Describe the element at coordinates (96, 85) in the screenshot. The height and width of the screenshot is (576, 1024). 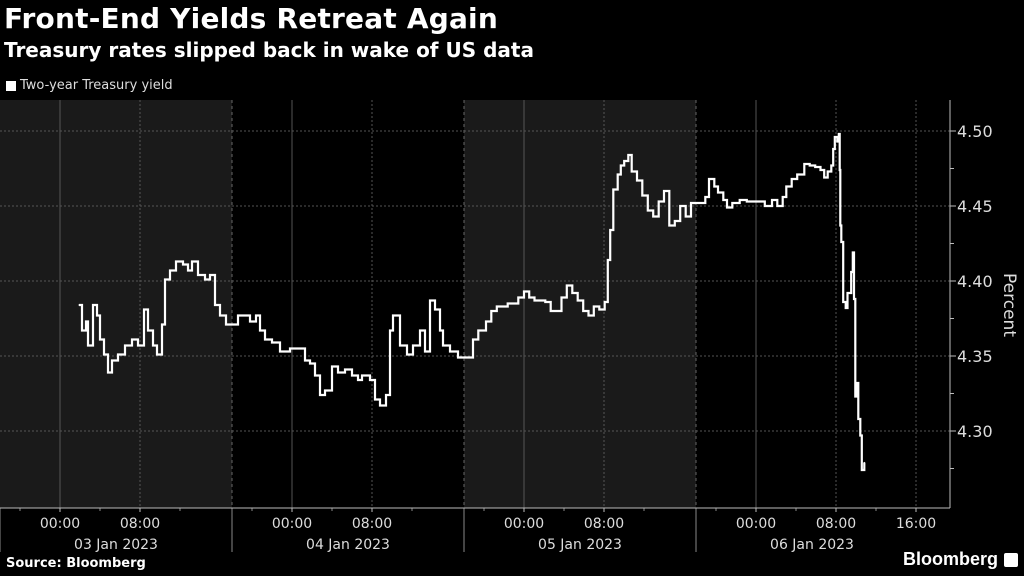
I see `legend-label: Two-year Treasury yield` at that location.